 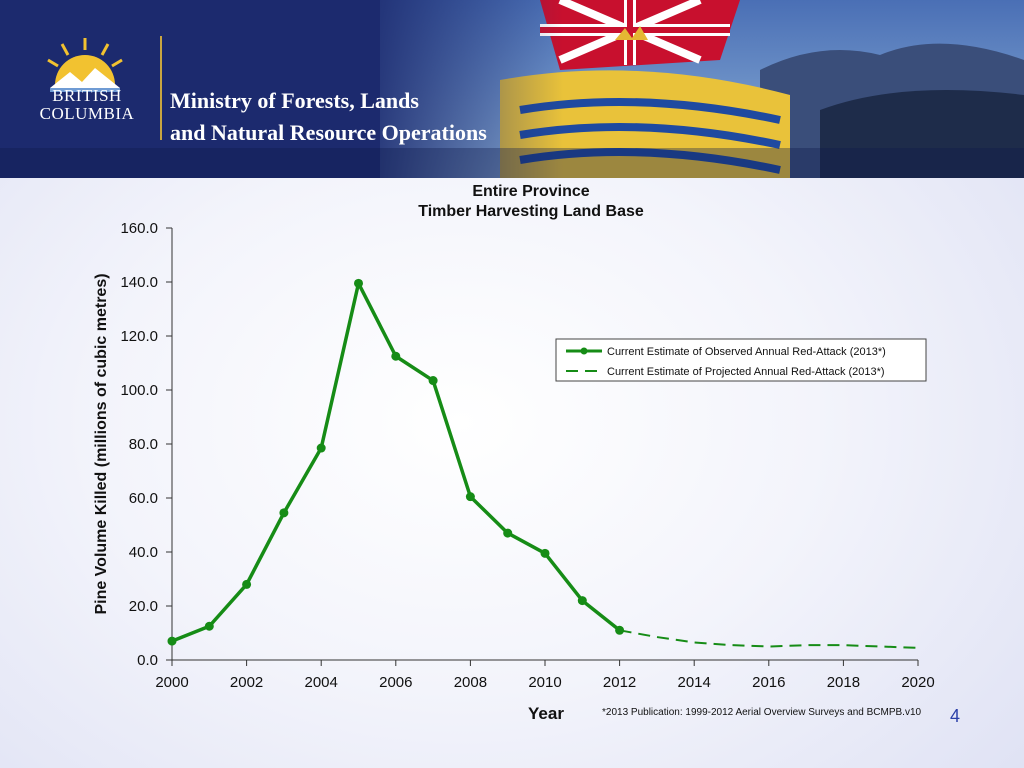 What do you see at coordinates (294, 100) in the screenshot?
I see `ministry-title-line1: Ministry of Forests, Lands` at bounding box center [294, 100].